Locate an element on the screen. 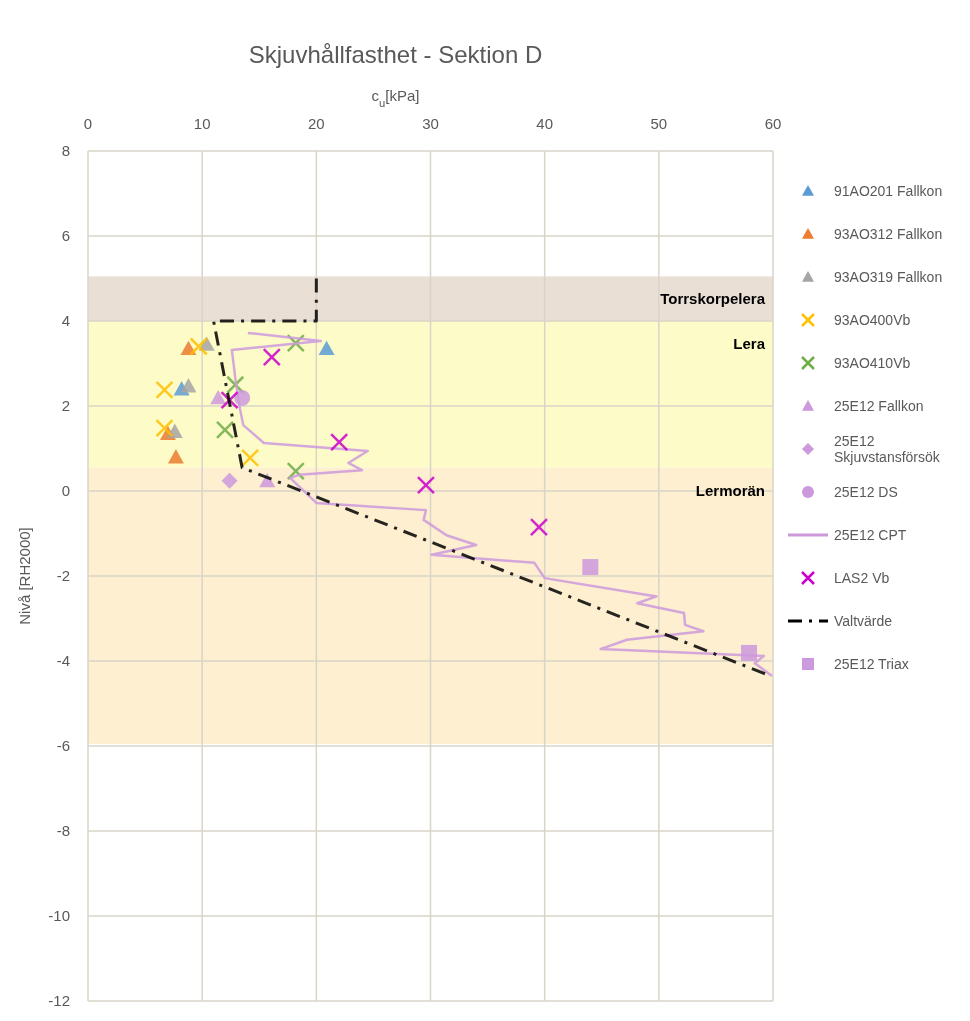 Image resolution: width=970 pixels, height=1021 pixels. x-tick-label: 10 is located at coordinates (202, 123).